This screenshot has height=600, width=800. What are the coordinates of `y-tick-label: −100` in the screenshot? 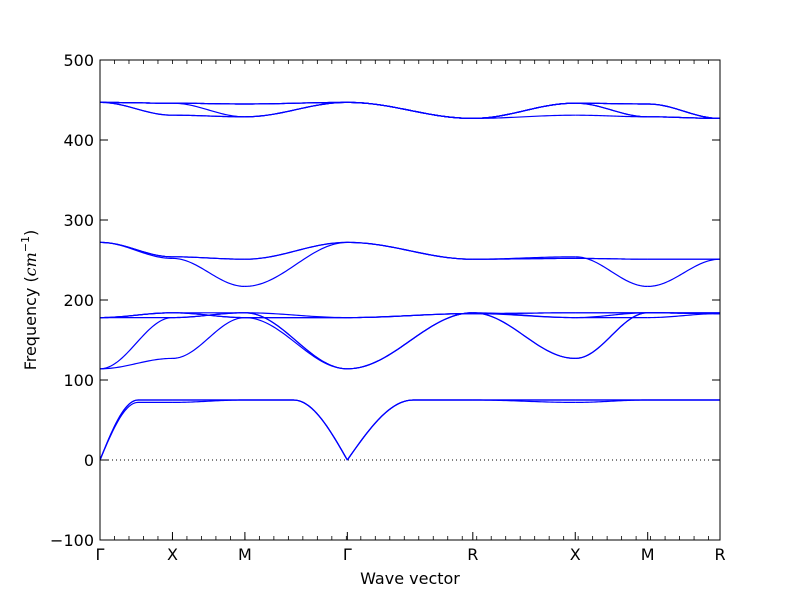 It's located at (72, 540).